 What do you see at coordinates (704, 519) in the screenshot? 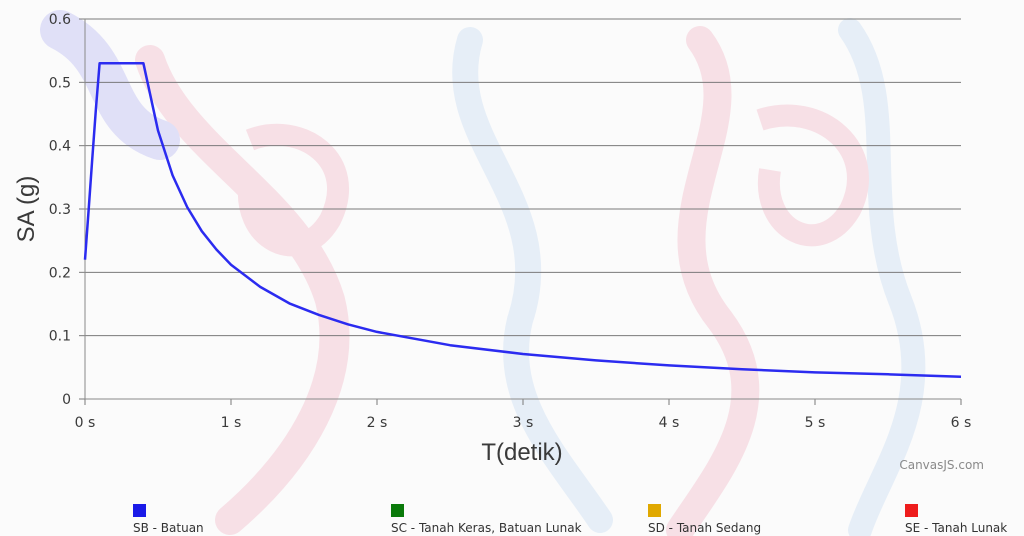
I see `legend-item: SD - Tanah Sedang` at bounding box center [704, 519].